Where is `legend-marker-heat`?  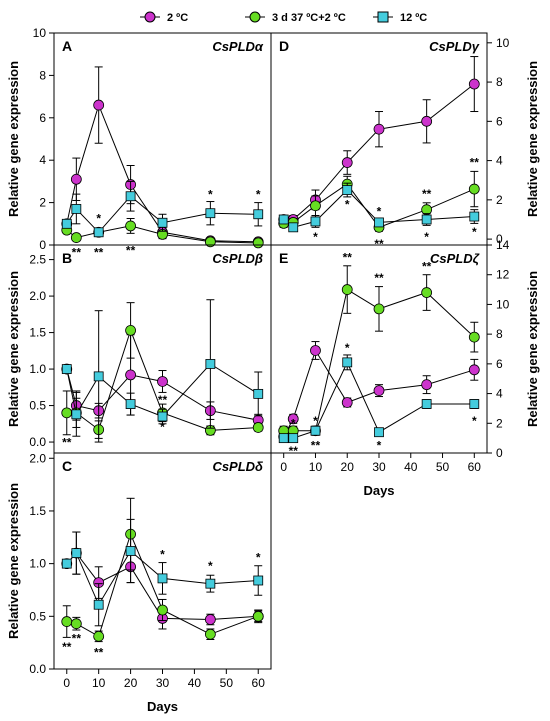
legend-marker-heat is located at coordinates (255, 17).